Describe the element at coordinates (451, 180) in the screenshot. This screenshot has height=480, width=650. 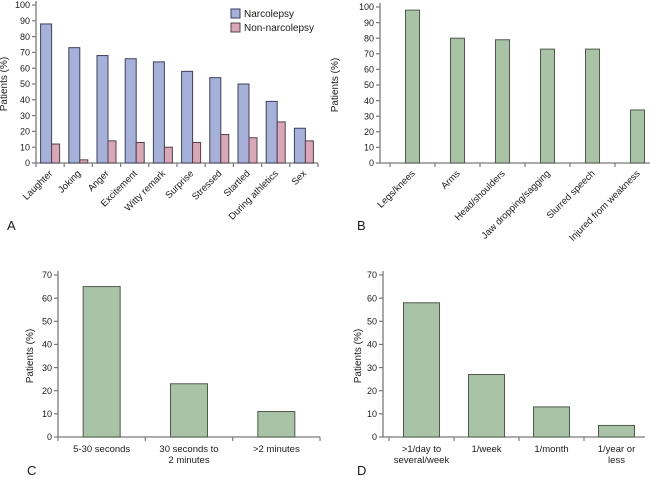
I see `svg-text: Arms` at that location.